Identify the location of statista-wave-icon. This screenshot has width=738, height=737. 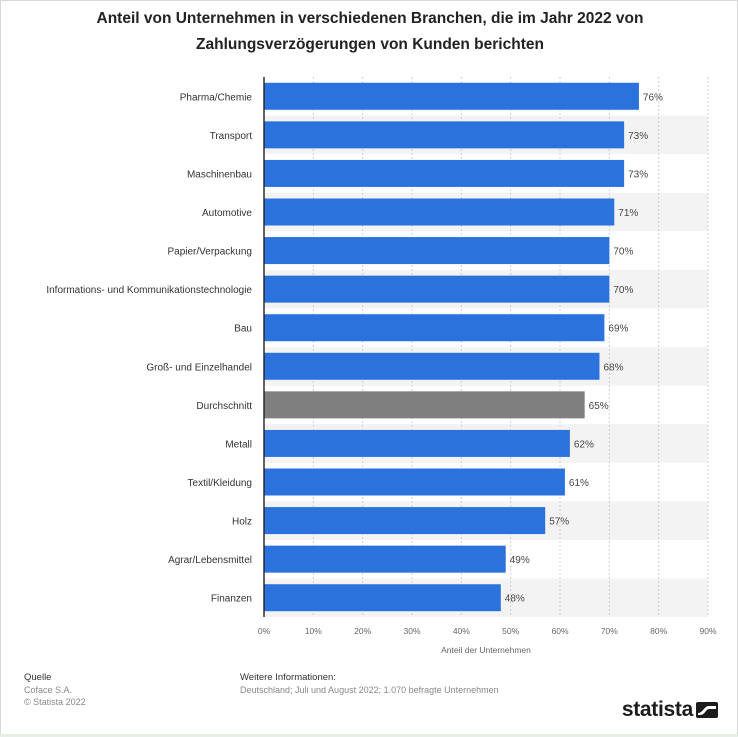
(707, 710).